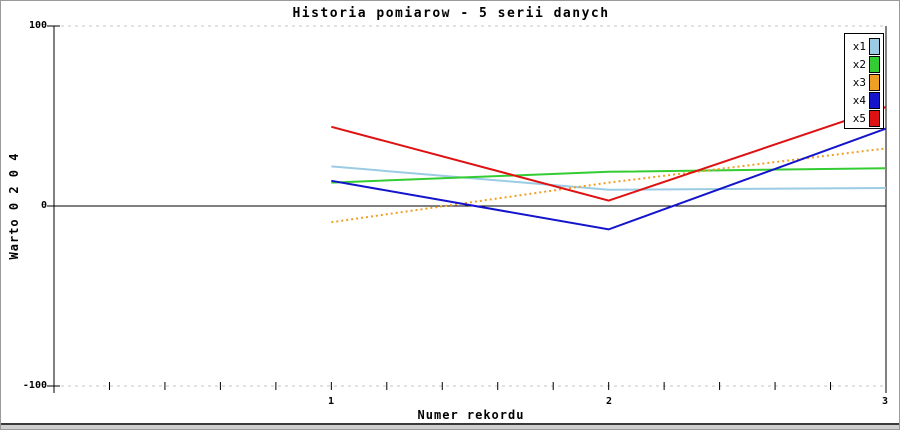  I want to click on series-line-x1, so click(609, 178).